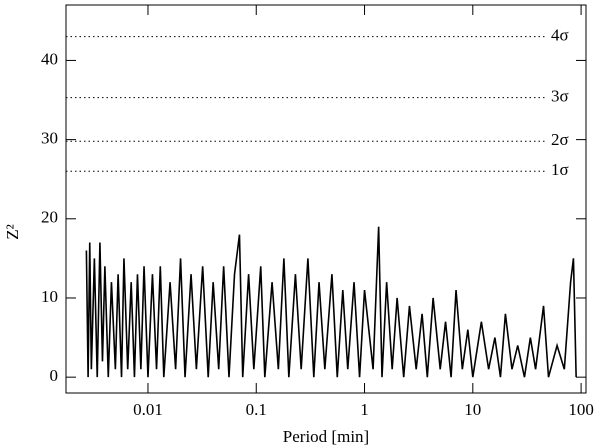 The height and width of the screenshot is (448, 600). Describe the element at coordinates (12, 231) in the screenshot. I see `y-axis-label: Z²` at that location.